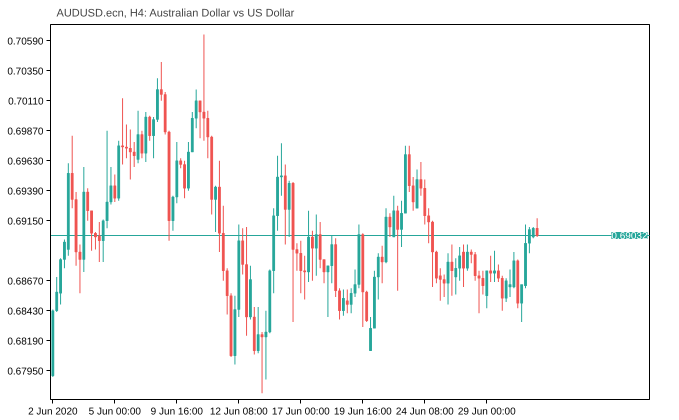 This screenshot has width=679, height=420. Describe the element at coordinates (25, 42) in the screenshot. I see `y-tick-label: 0.70590` at that location.